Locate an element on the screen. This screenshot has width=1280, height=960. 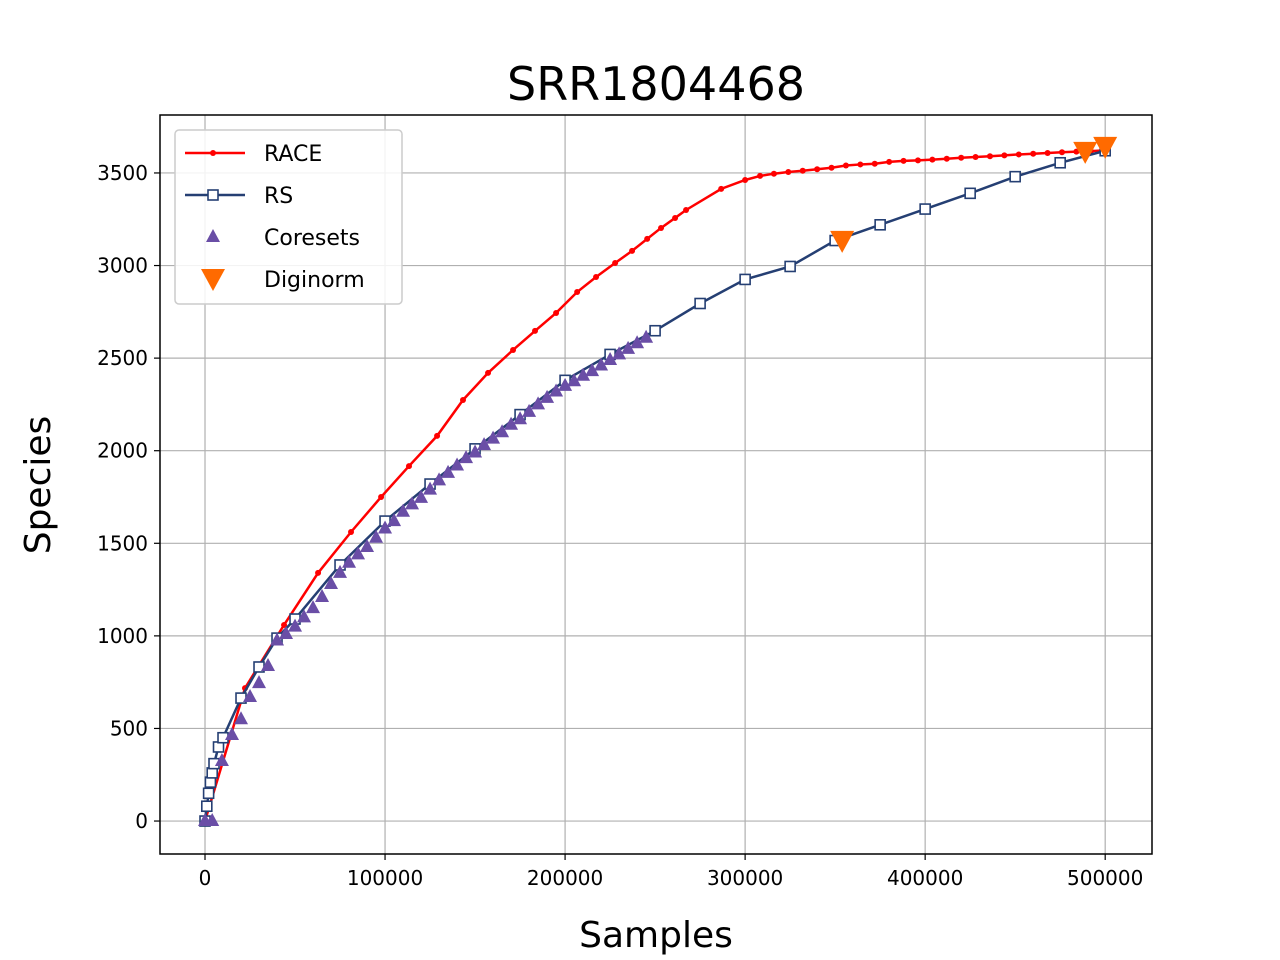
legend-label: Coresets is located at coordinates (312, 238).